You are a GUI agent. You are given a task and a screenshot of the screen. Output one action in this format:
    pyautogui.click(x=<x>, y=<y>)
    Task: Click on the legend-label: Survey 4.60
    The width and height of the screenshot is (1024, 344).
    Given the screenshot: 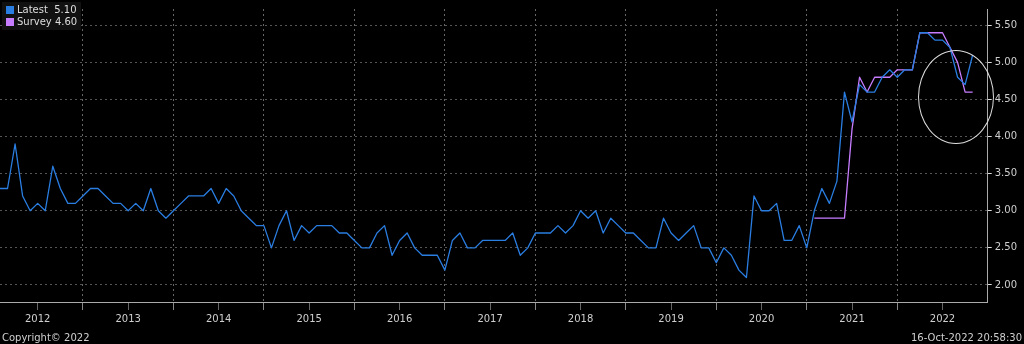 What is the action you would take?
    pyautogui.click(x=47, y=22)
    